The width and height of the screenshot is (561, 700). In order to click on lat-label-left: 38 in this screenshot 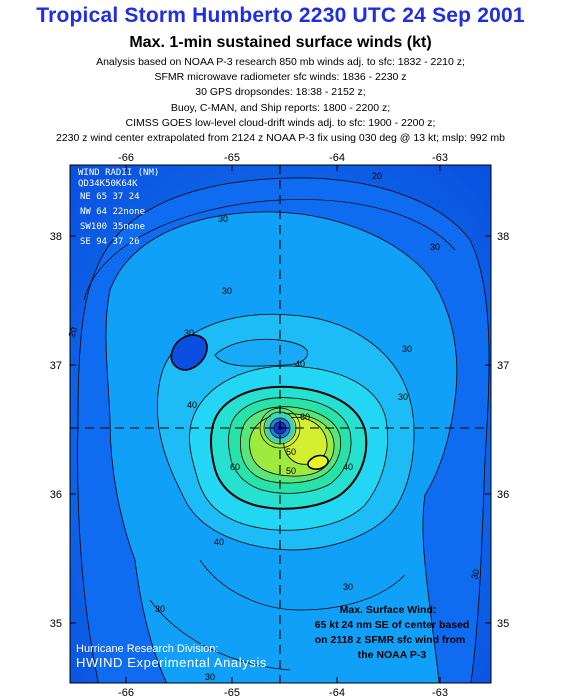, I will do `click(56, 237)`.